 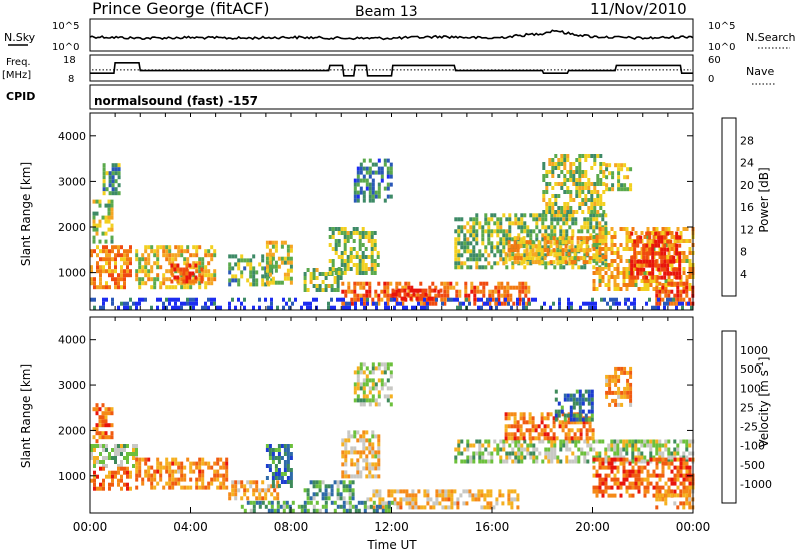 What do you see at coordinates (391, 97) in the screenshot?
I see `cpid-panel-frame` at bounding box center [391, 97].